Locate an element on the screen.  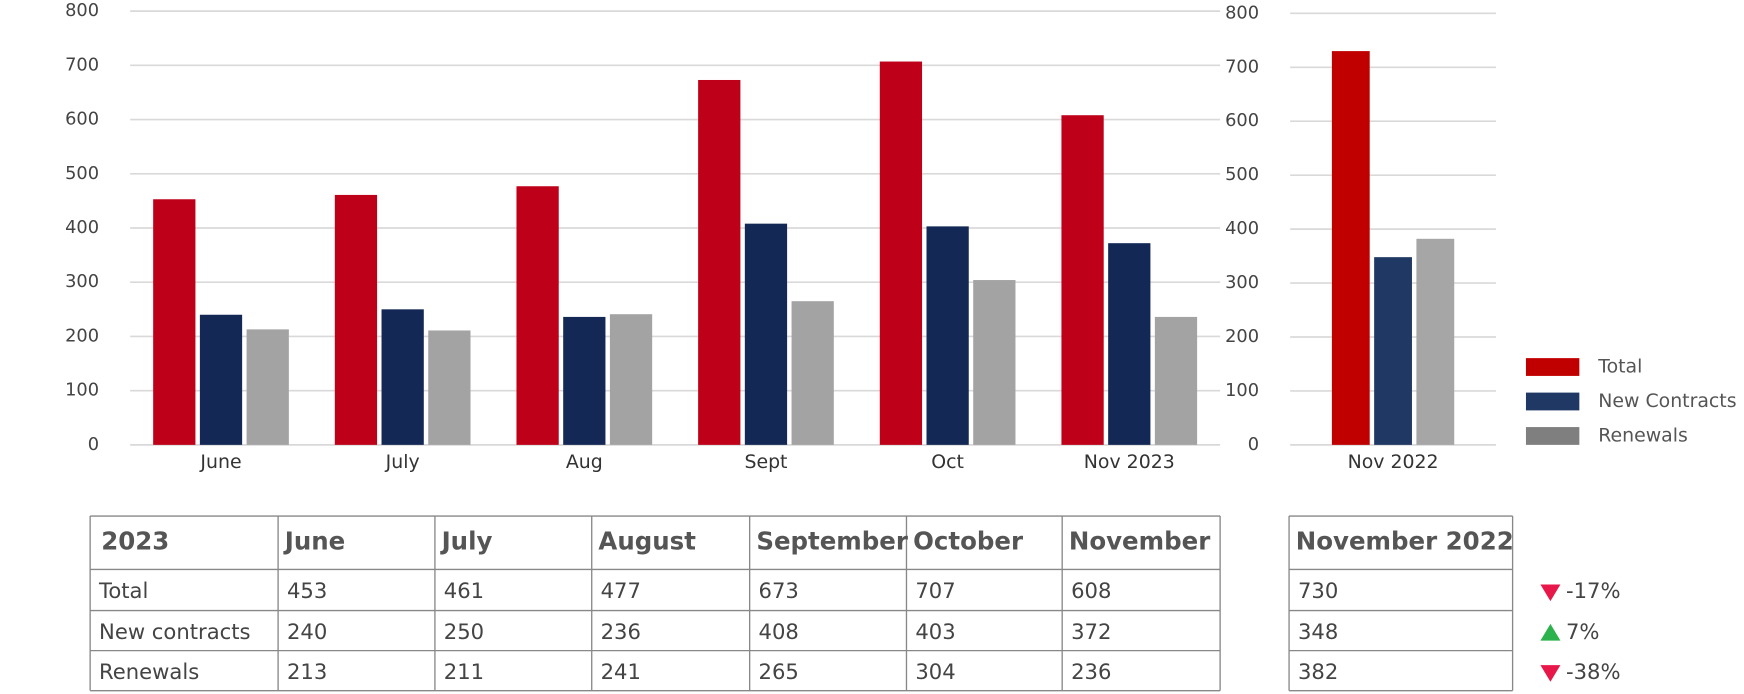
table-cell: 250 is located at coordinates (464, 631).